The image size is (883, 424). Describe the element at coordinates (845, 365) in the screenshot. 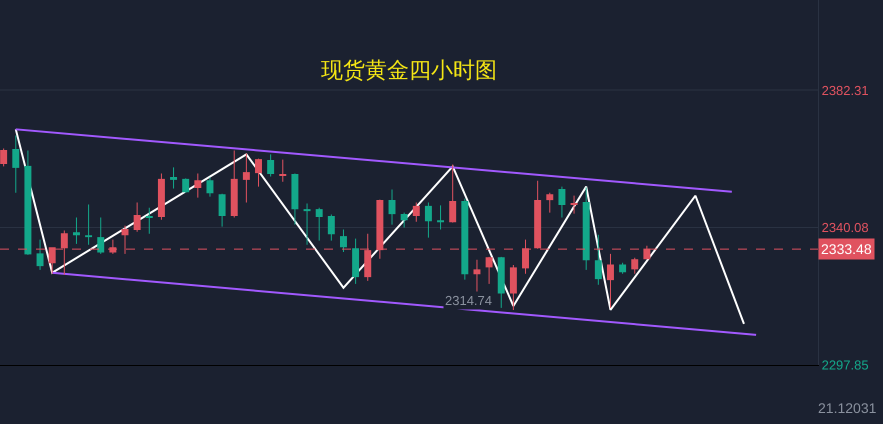

I see `y-tick-label: 2297.85` at that location.